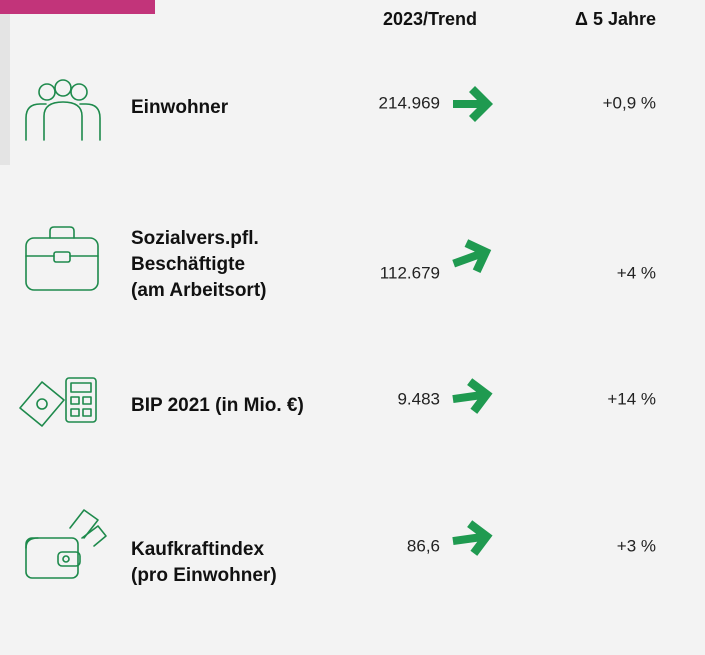 The image size is (705, 655). Describe the element at coordinates (631, 398) in the screenshot. I see `row-change: +14 %` at that location.